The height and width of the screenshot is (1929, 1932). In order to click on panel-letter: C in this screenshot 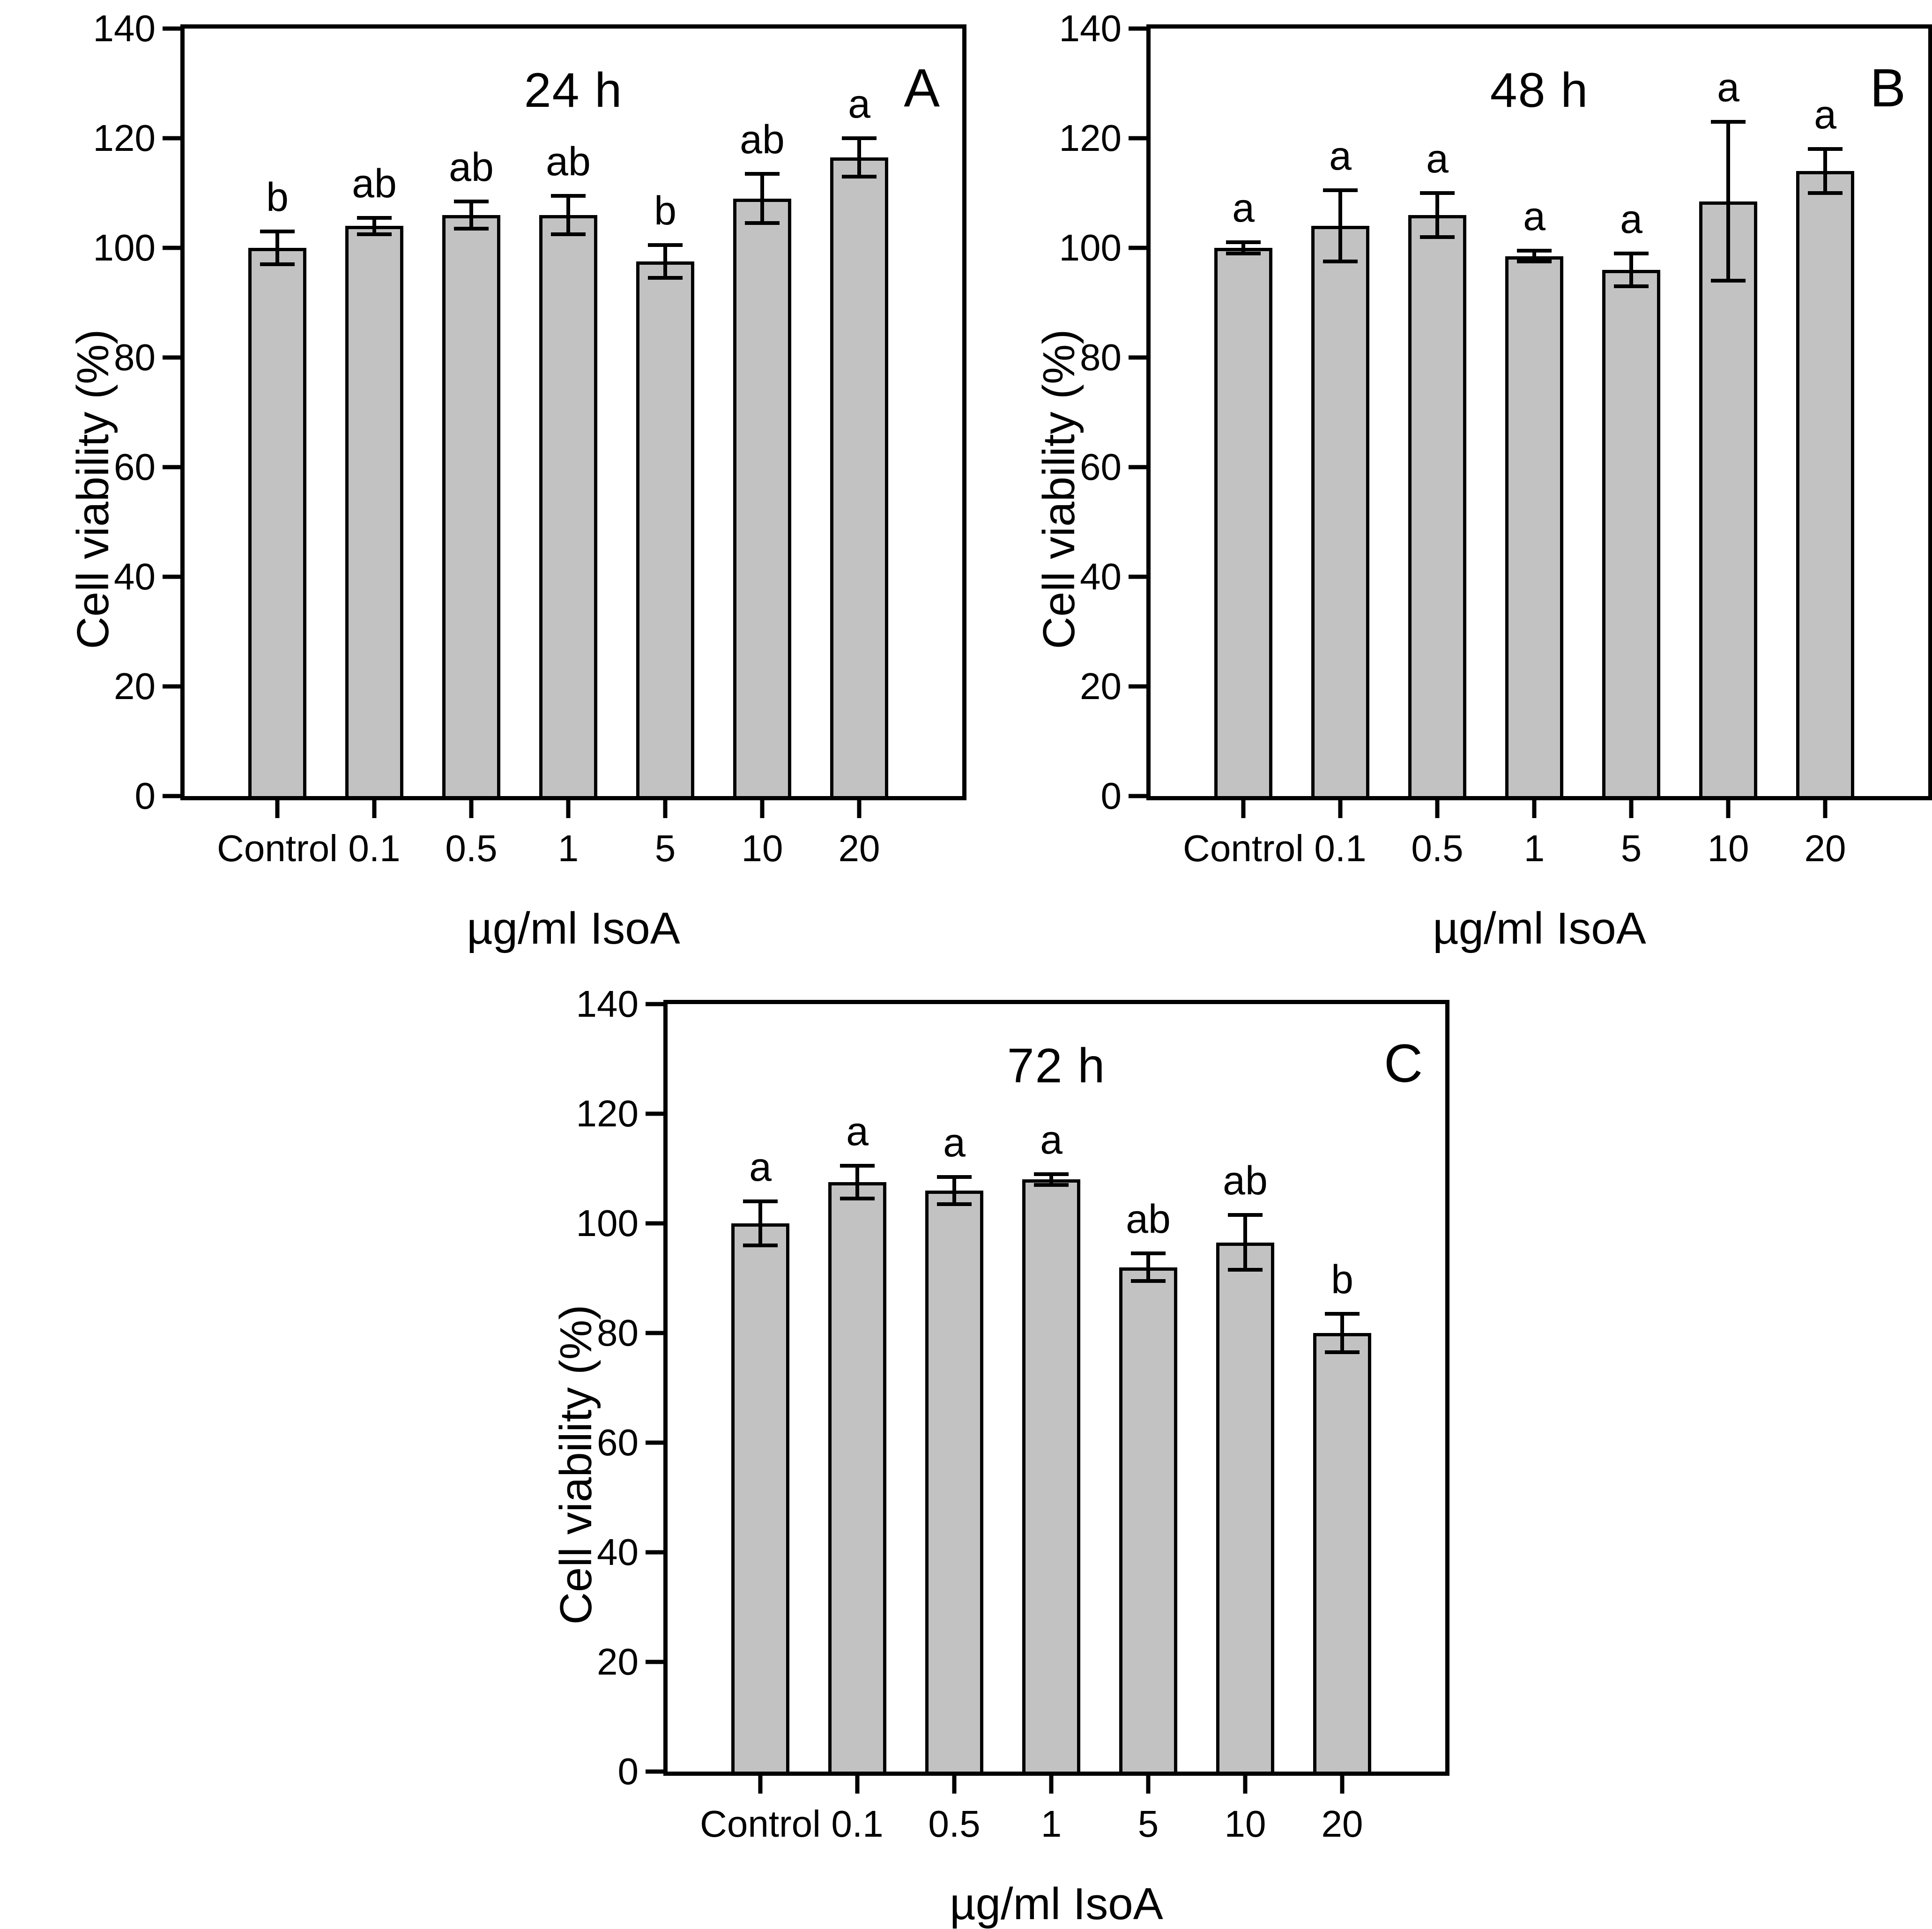, I will do `click(1403, 1064)`.